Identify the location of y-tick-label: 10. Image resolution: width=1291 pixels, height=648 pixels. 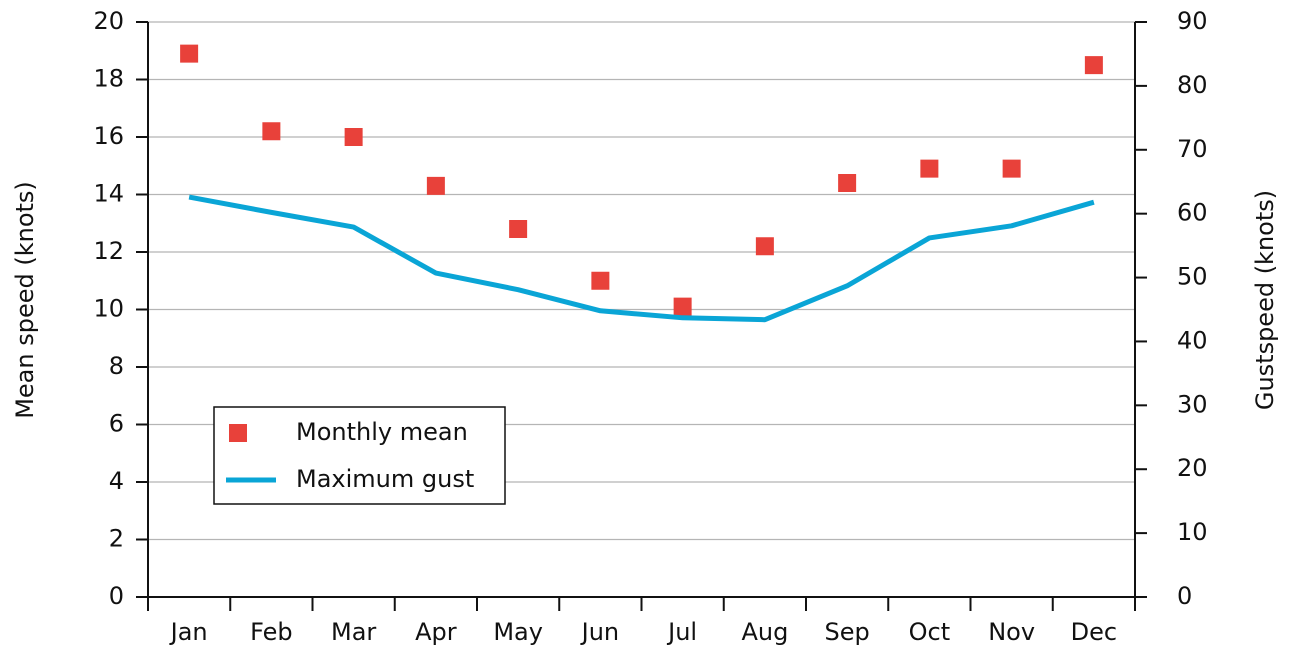
(108, 309).